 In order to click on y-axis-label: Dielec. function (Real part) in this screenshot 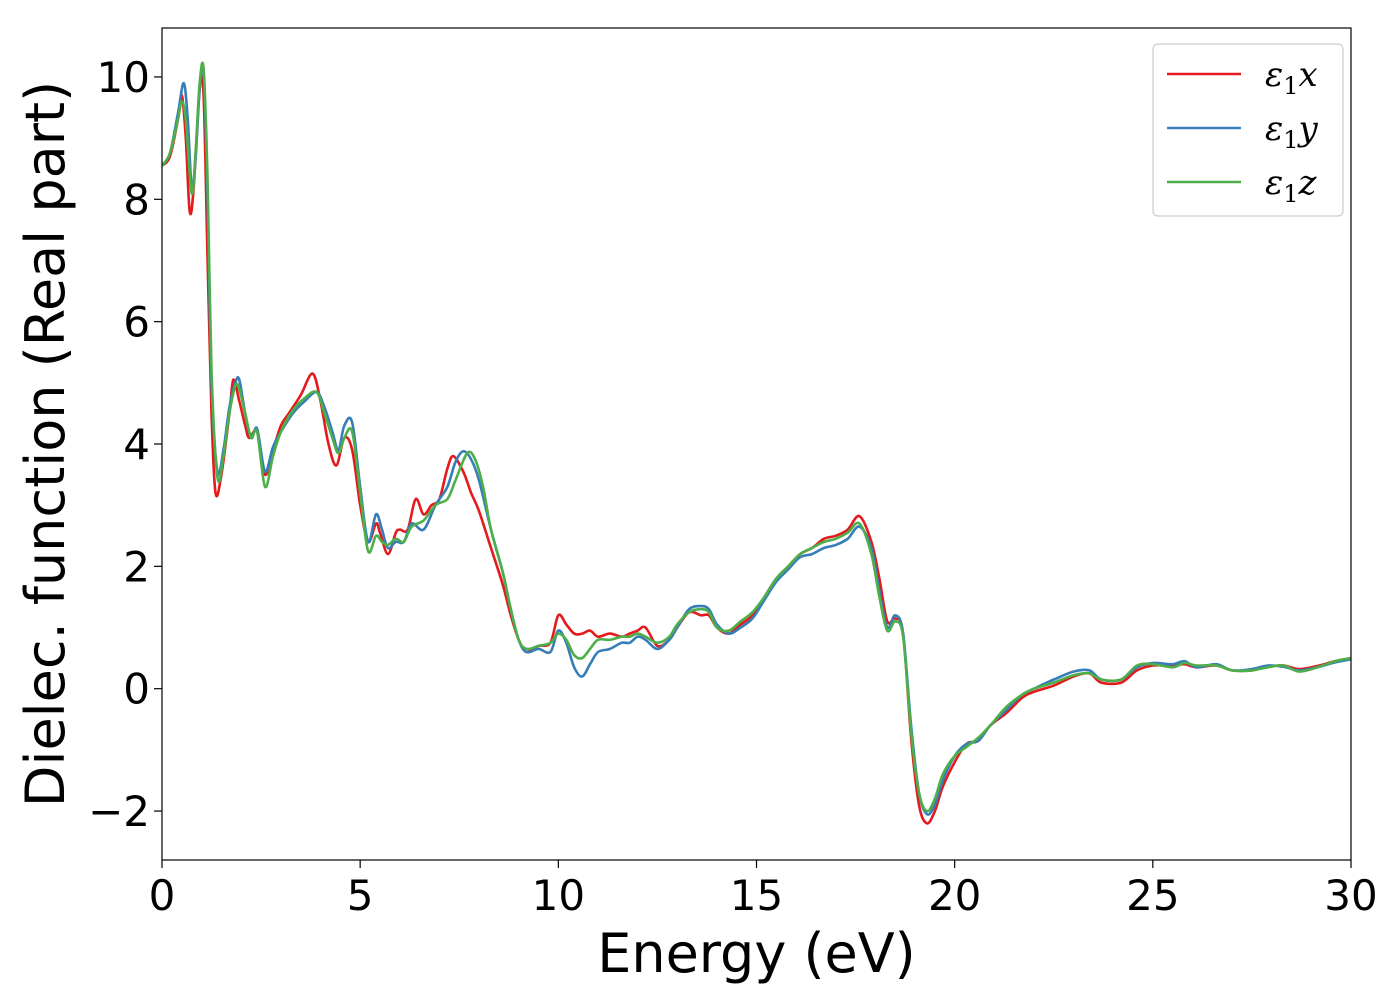, I will do `click(45, 444)`.